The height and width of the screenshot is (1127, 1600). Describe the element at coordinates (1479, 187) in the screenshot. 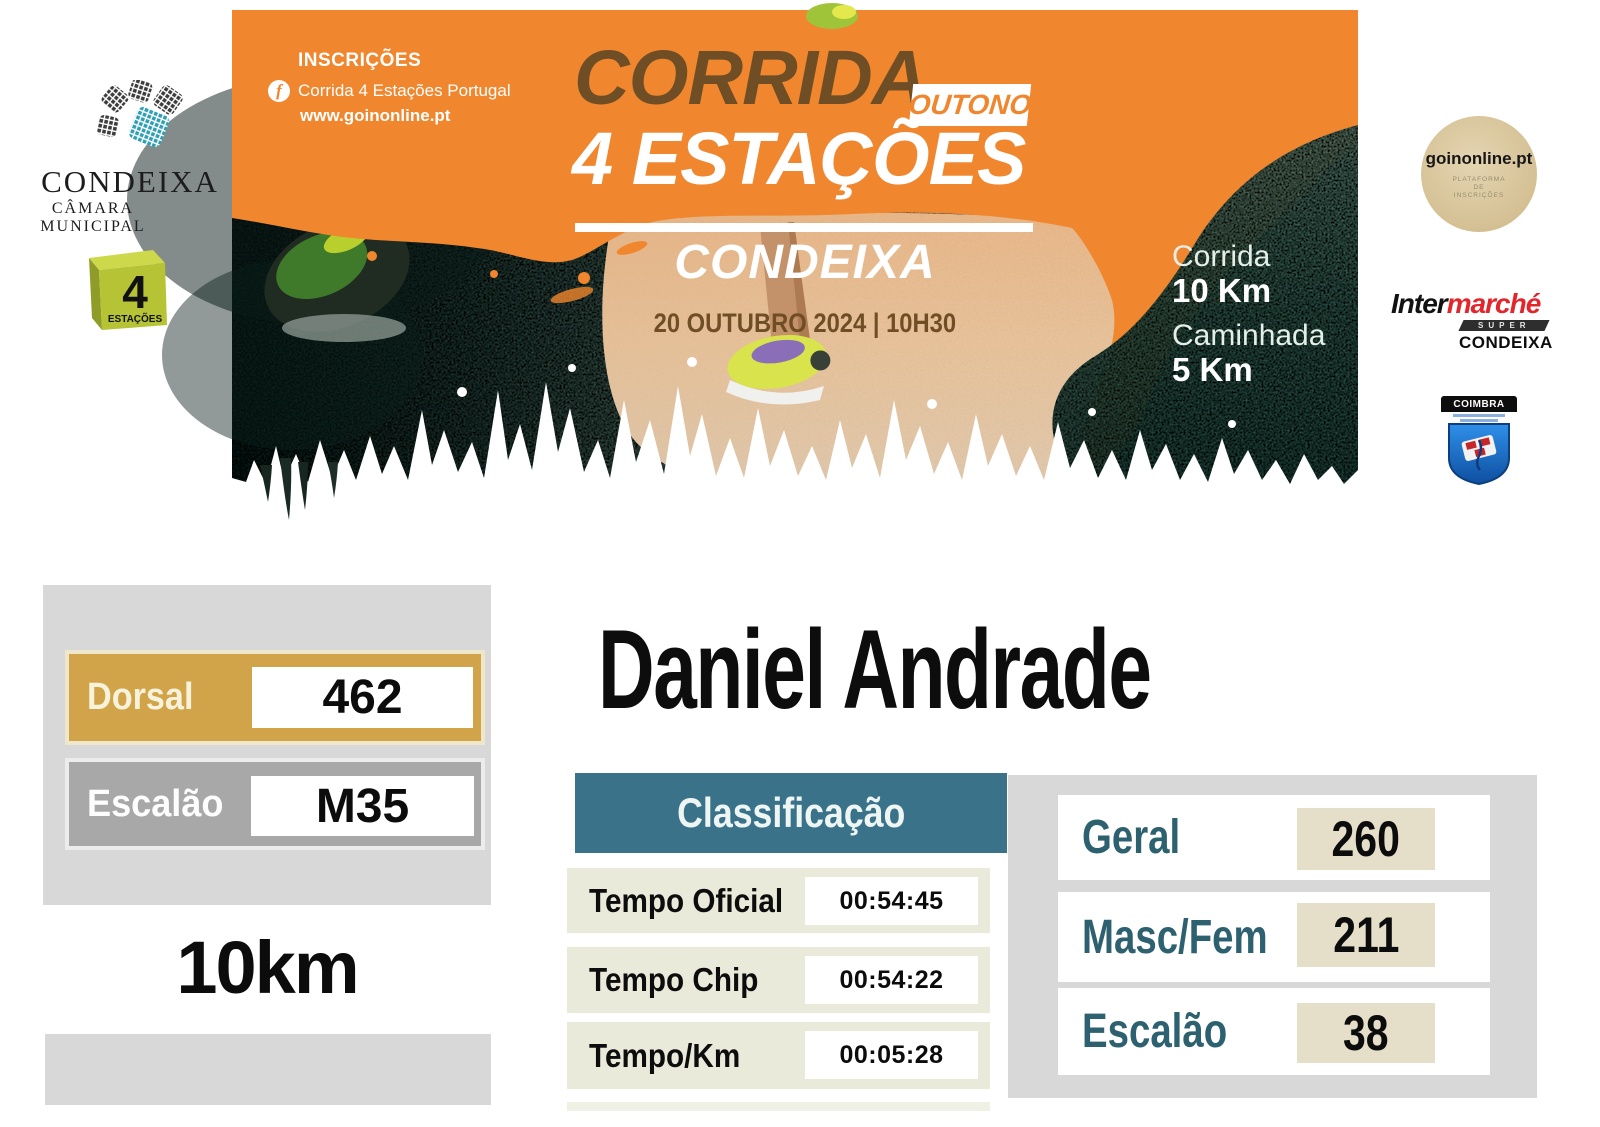

I see `goinonline-subtitle: PLATAFORMA DE INSCRIÇÕES` at that location.